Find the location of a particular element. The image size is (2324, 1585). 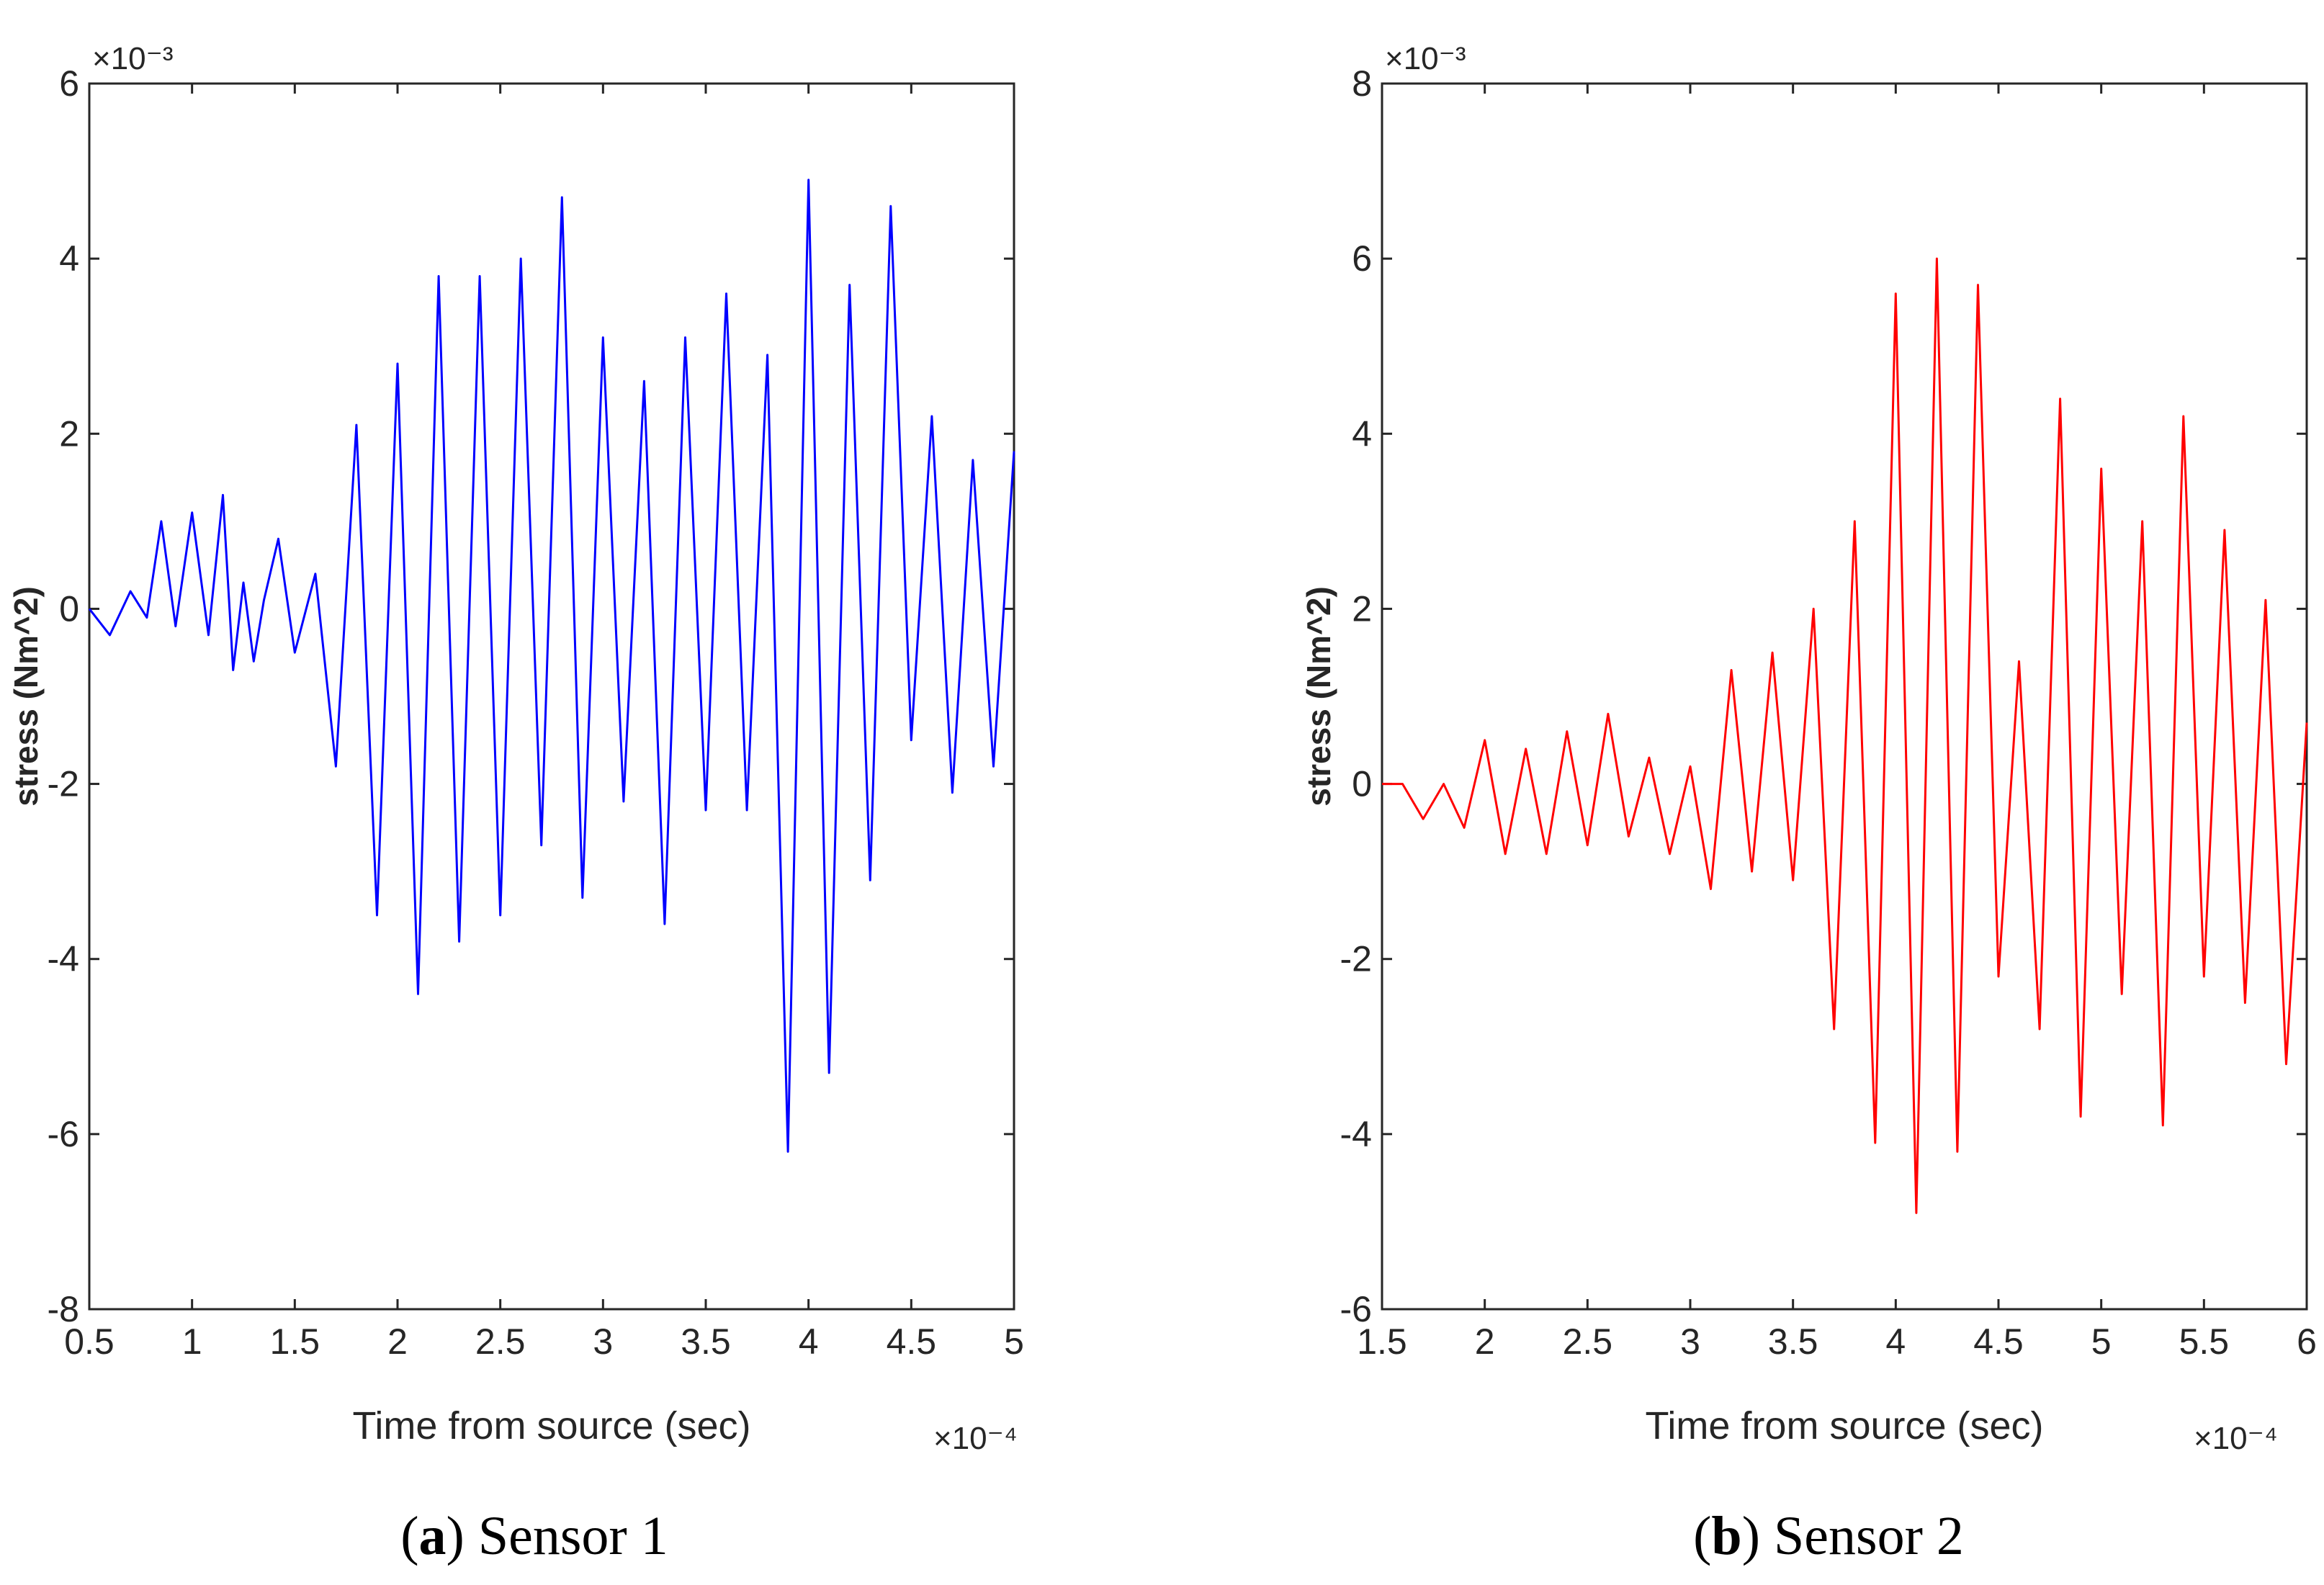

x-tick-labels: 1.5 2 2.5 3 3.5 4 4.5 5 5.5 6 is located at coordinates (1837, 1341).